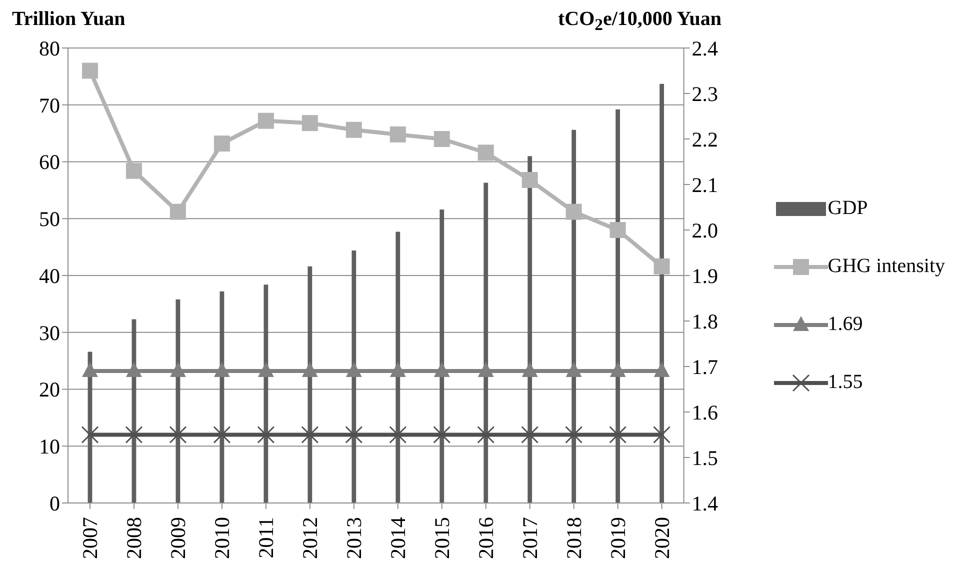  I want to click on x-tick-label: 2009, so click(178, 538).